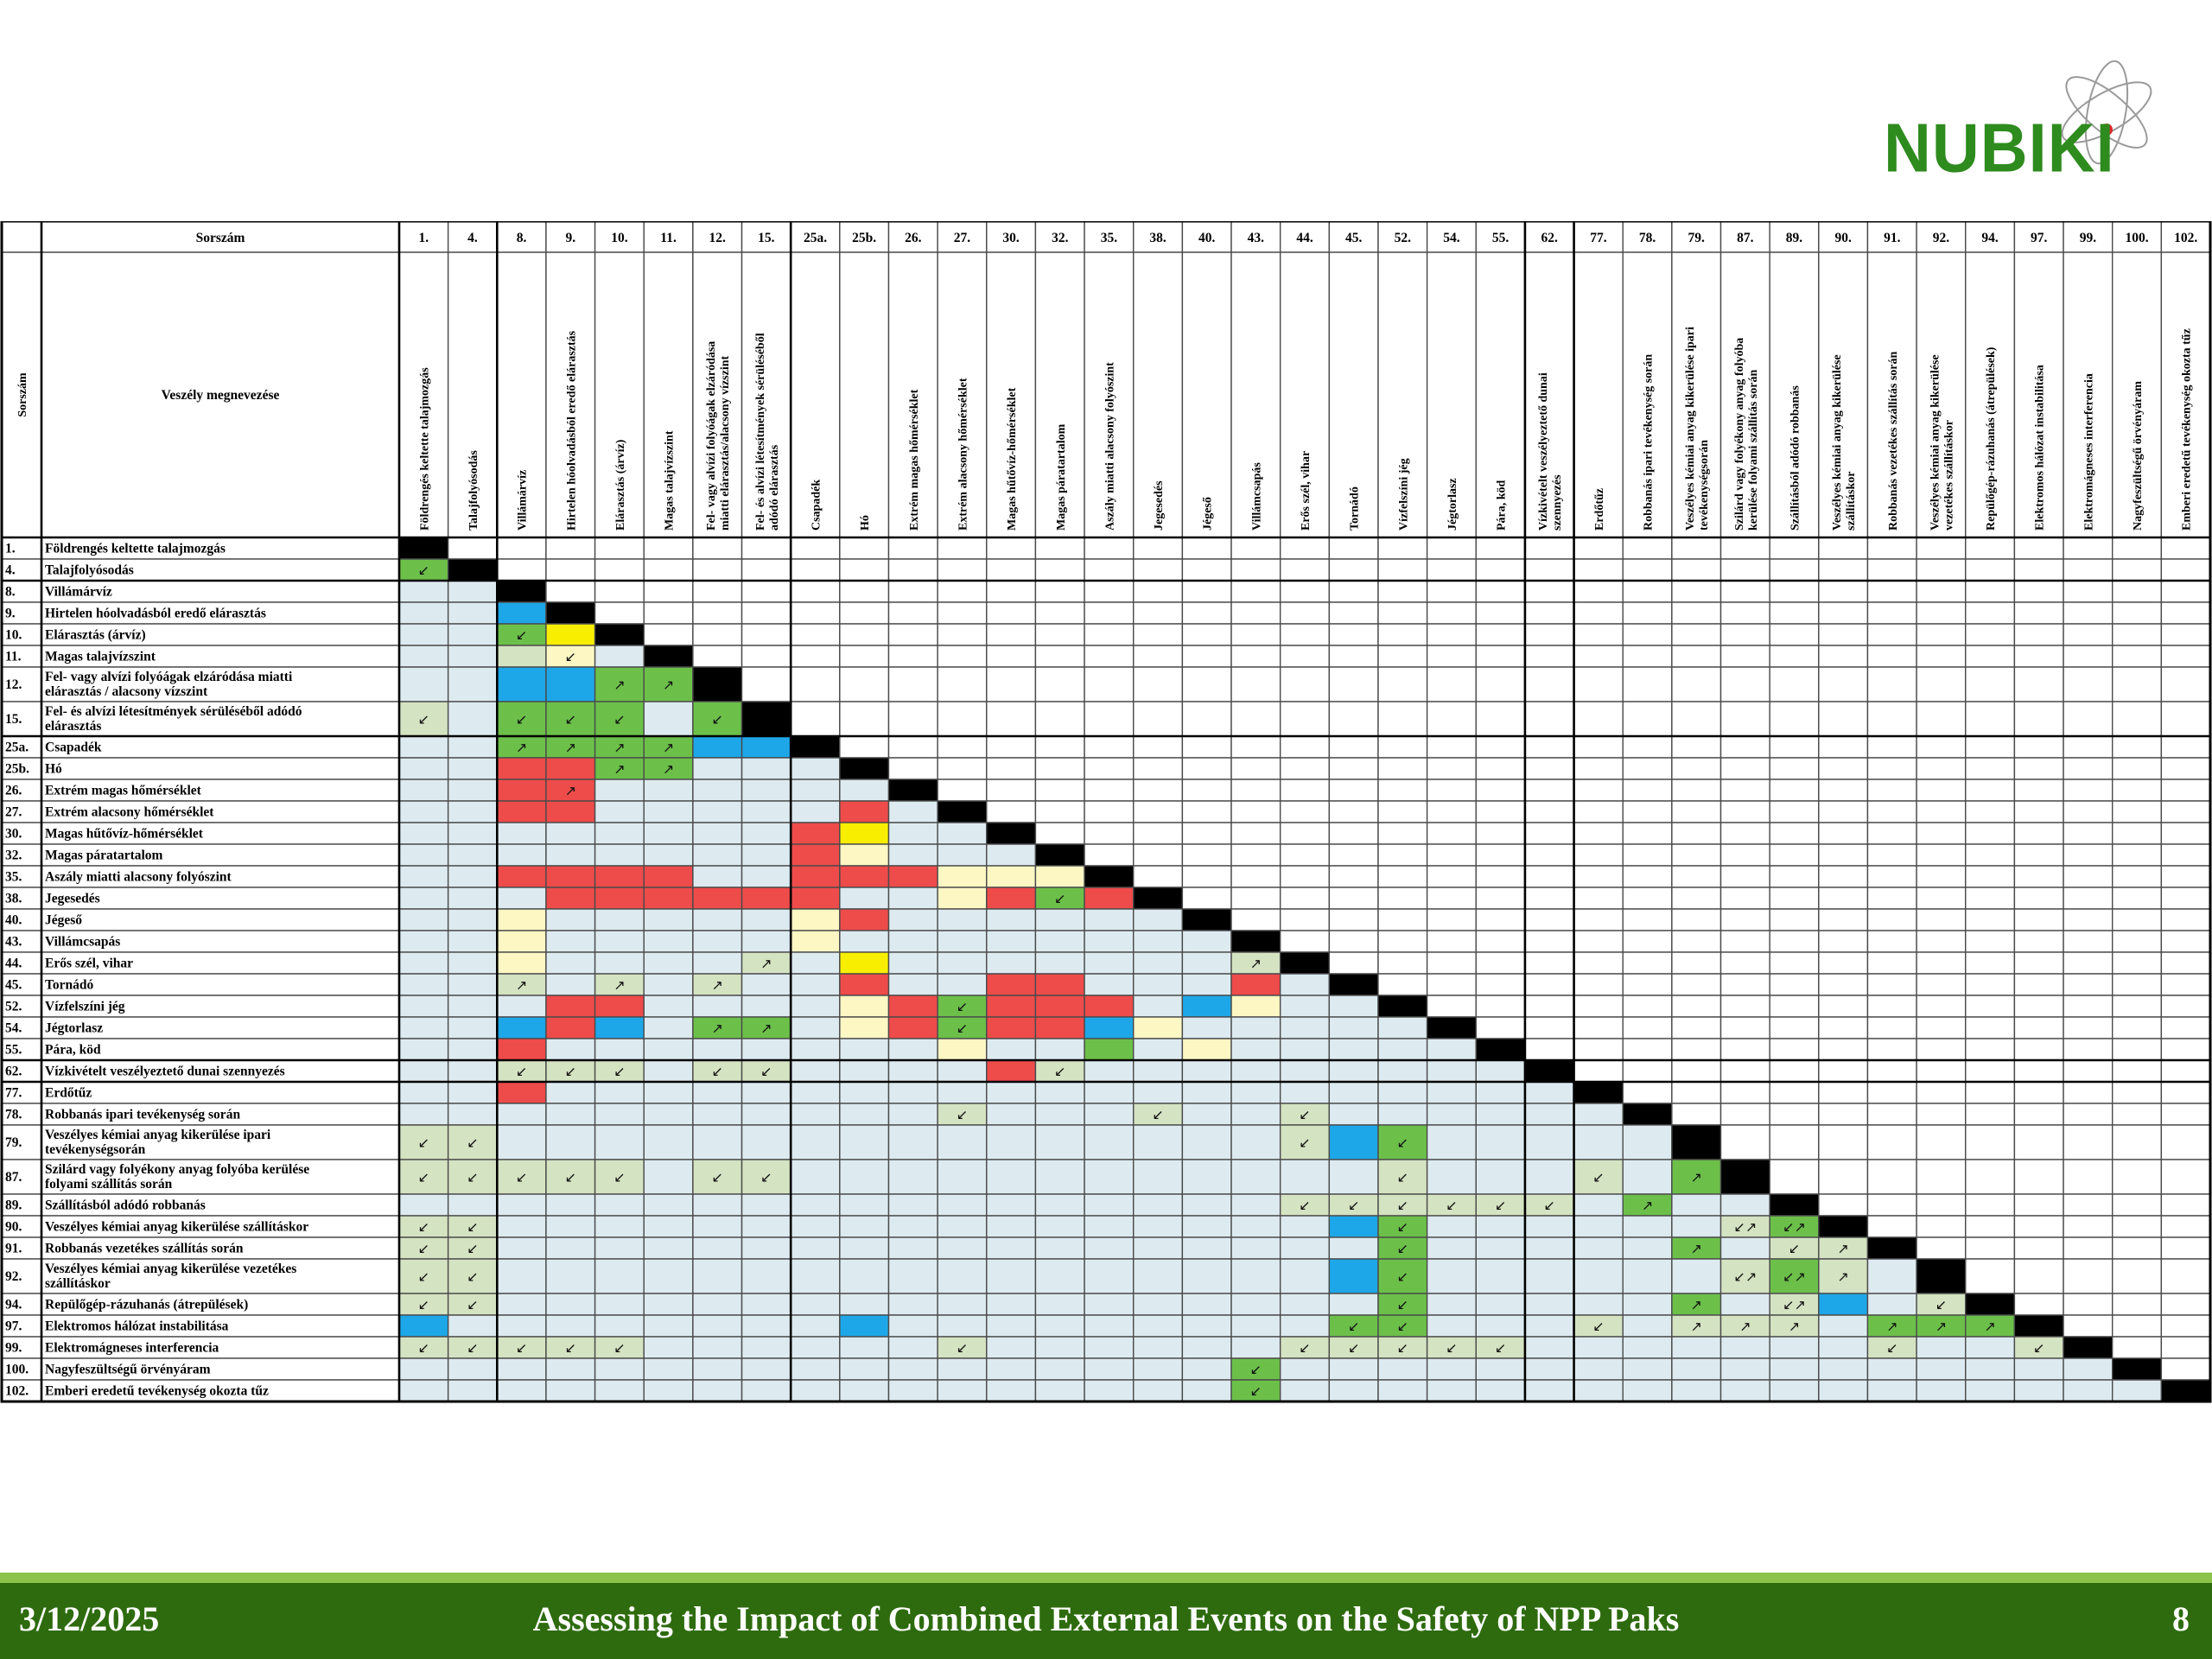  Describe the element at coordinates (668, 238) in the screenshot. I see `column-number: 11.` at that location.